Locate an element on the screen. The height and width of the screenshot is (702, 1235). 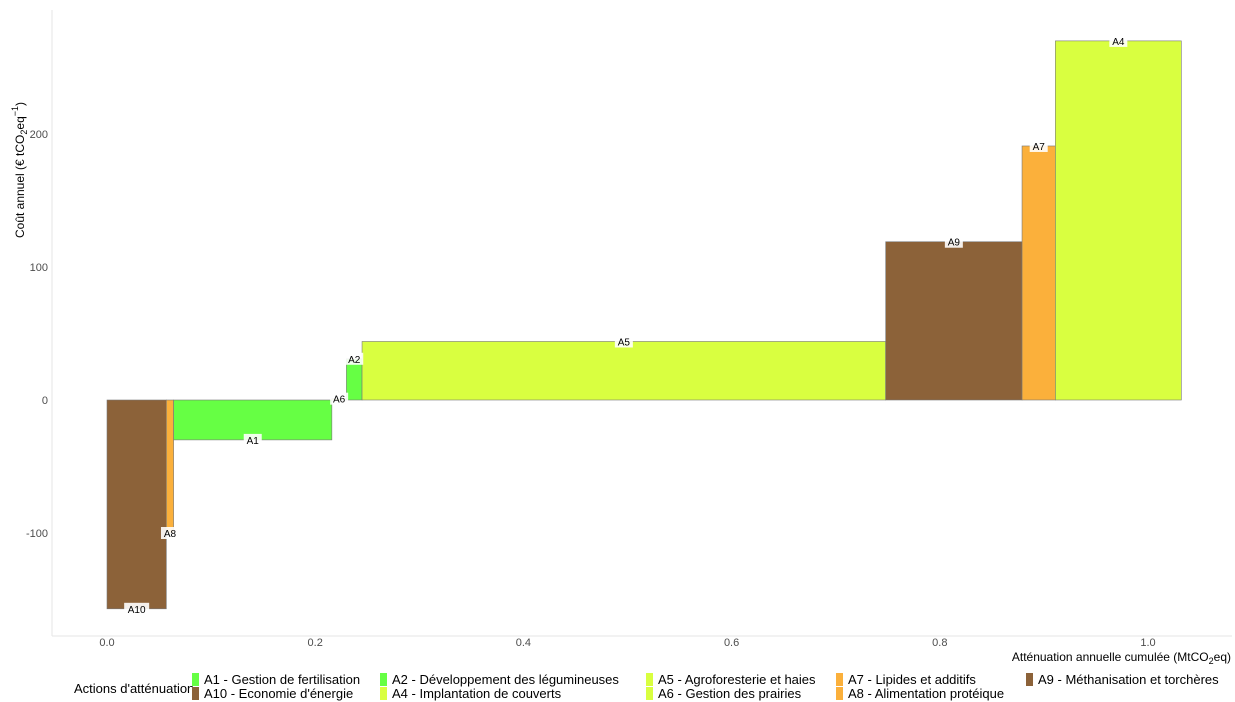
legend-item-a2: A2 - Développement des légumineuses is located at coordinates (499, 679).